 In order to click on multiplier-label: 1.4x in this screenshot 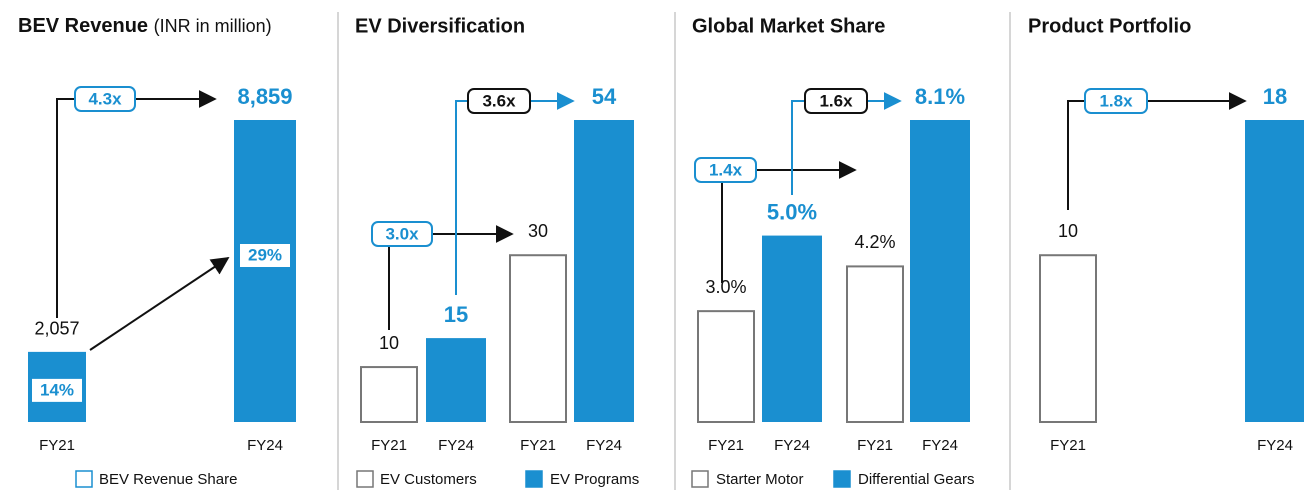, I will do `click(726, 169)`.